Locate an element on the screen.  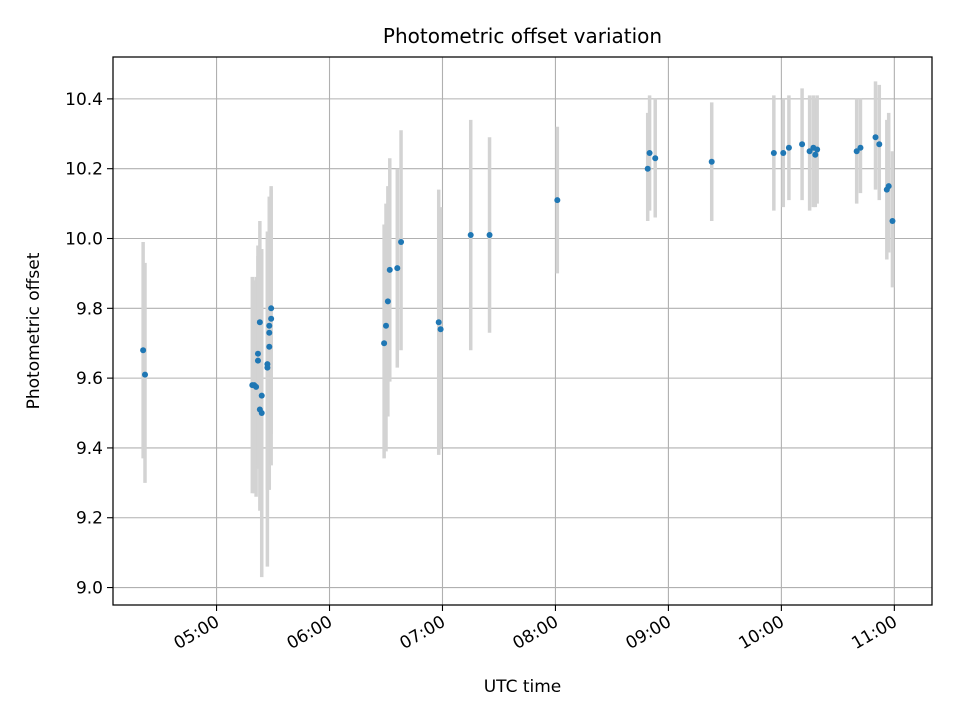
chart-title: Photometric offset variation is located at coordinates (522, 36).